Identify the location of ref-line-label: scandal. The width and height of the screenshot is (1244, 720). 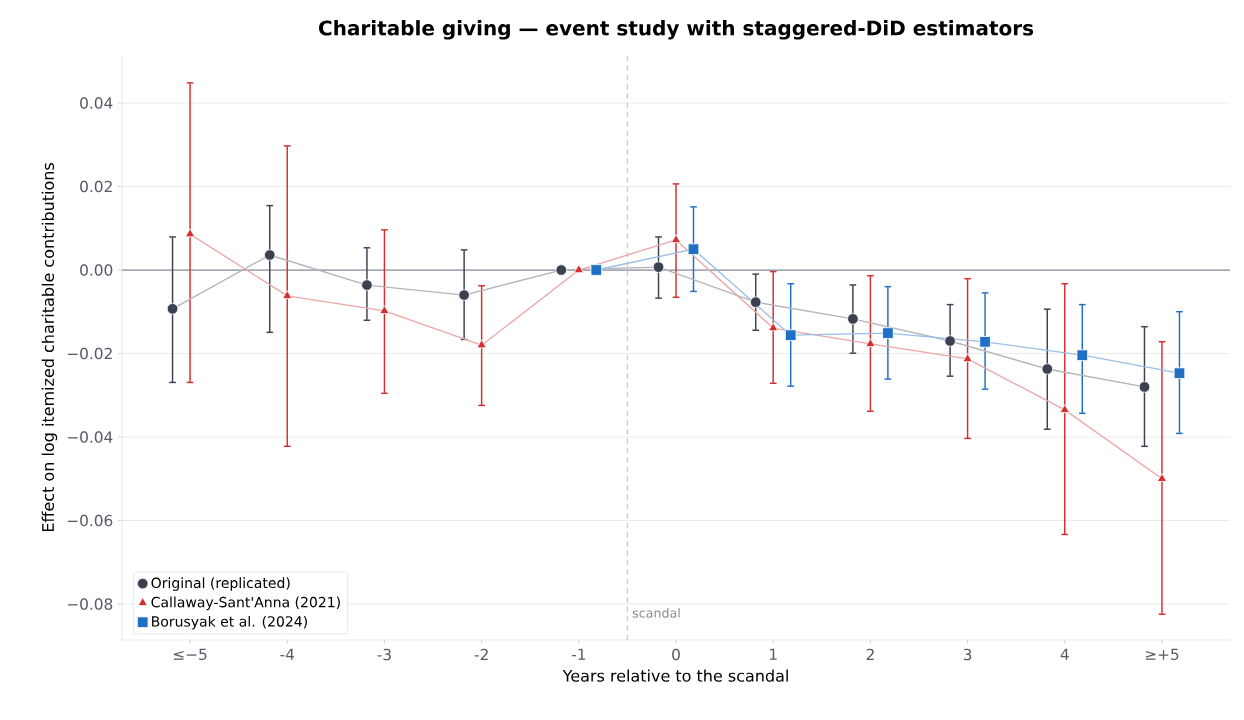
(656, 612).